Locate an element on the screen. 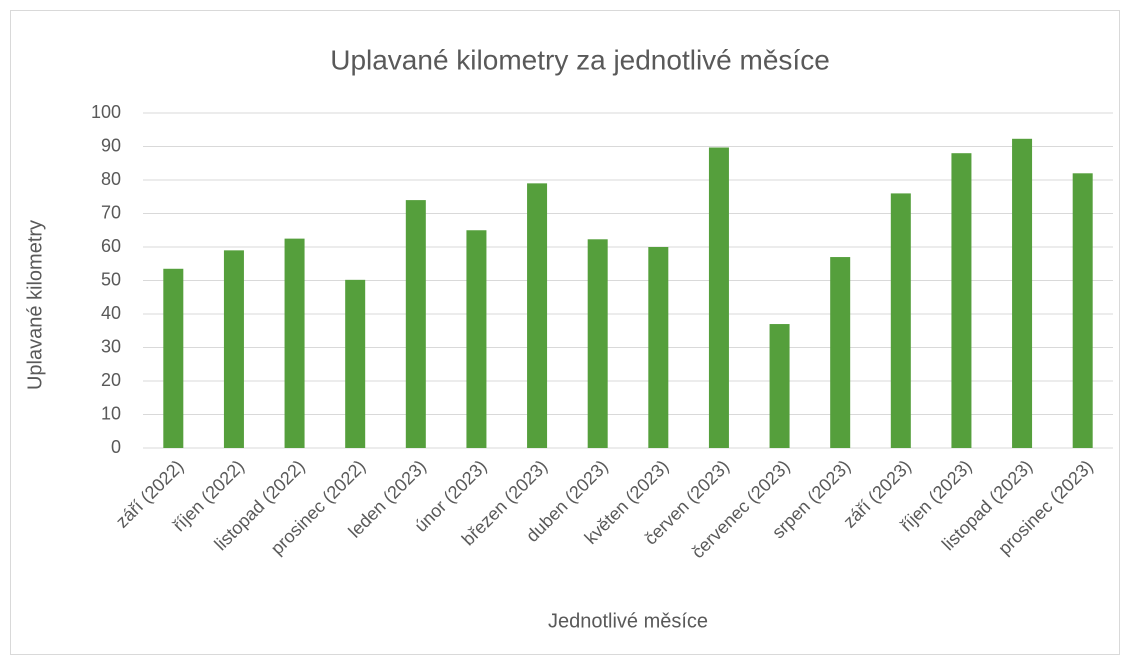 The width and height of the screenshot is (1130, 660). y-tick-label: 70 is located at coordinates (111, 212).